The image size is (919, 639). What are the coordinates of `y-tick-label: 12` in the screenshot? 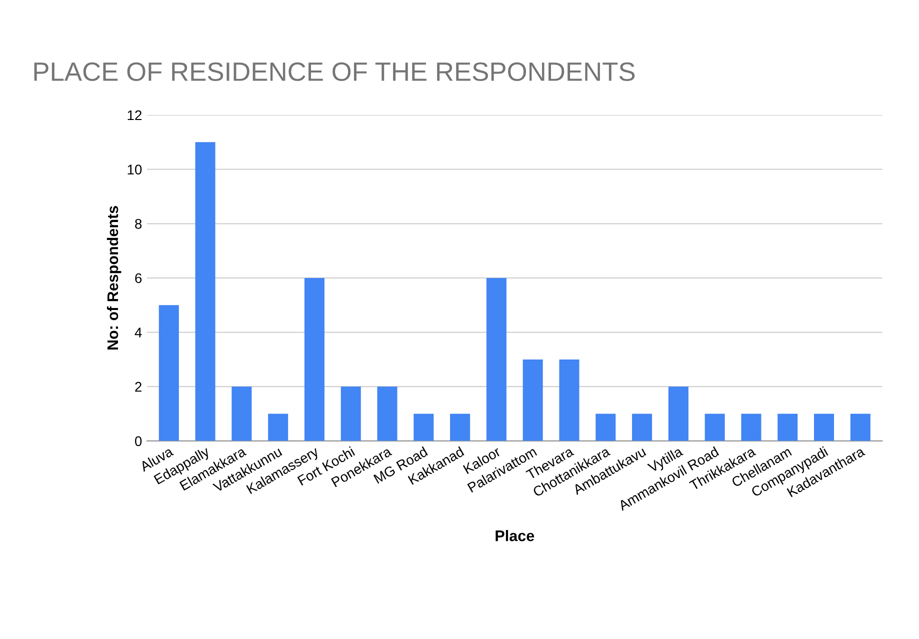 It's located at (135, 115).